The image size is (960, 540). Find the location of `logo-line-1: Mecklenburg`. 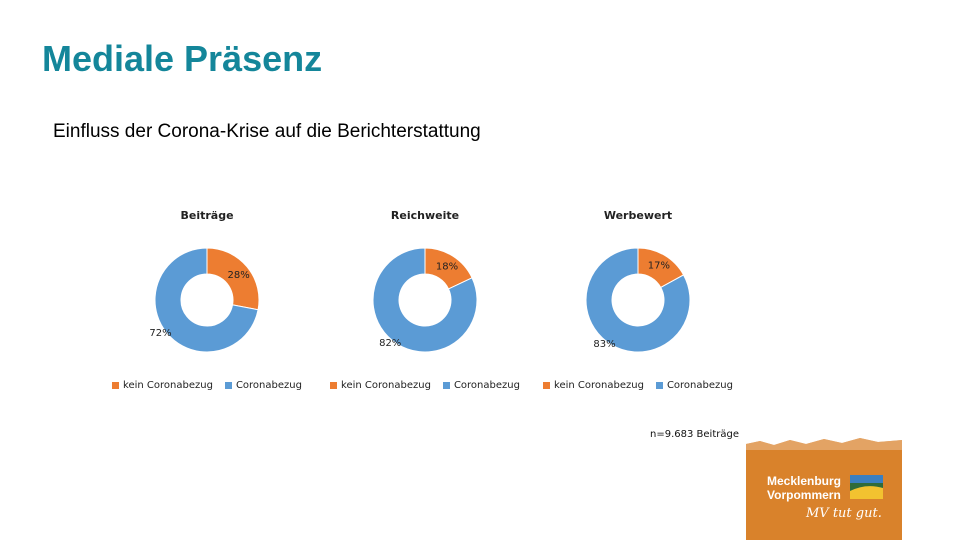

logo-line-1: Mecklenburg is located at coordinates (804, 481).